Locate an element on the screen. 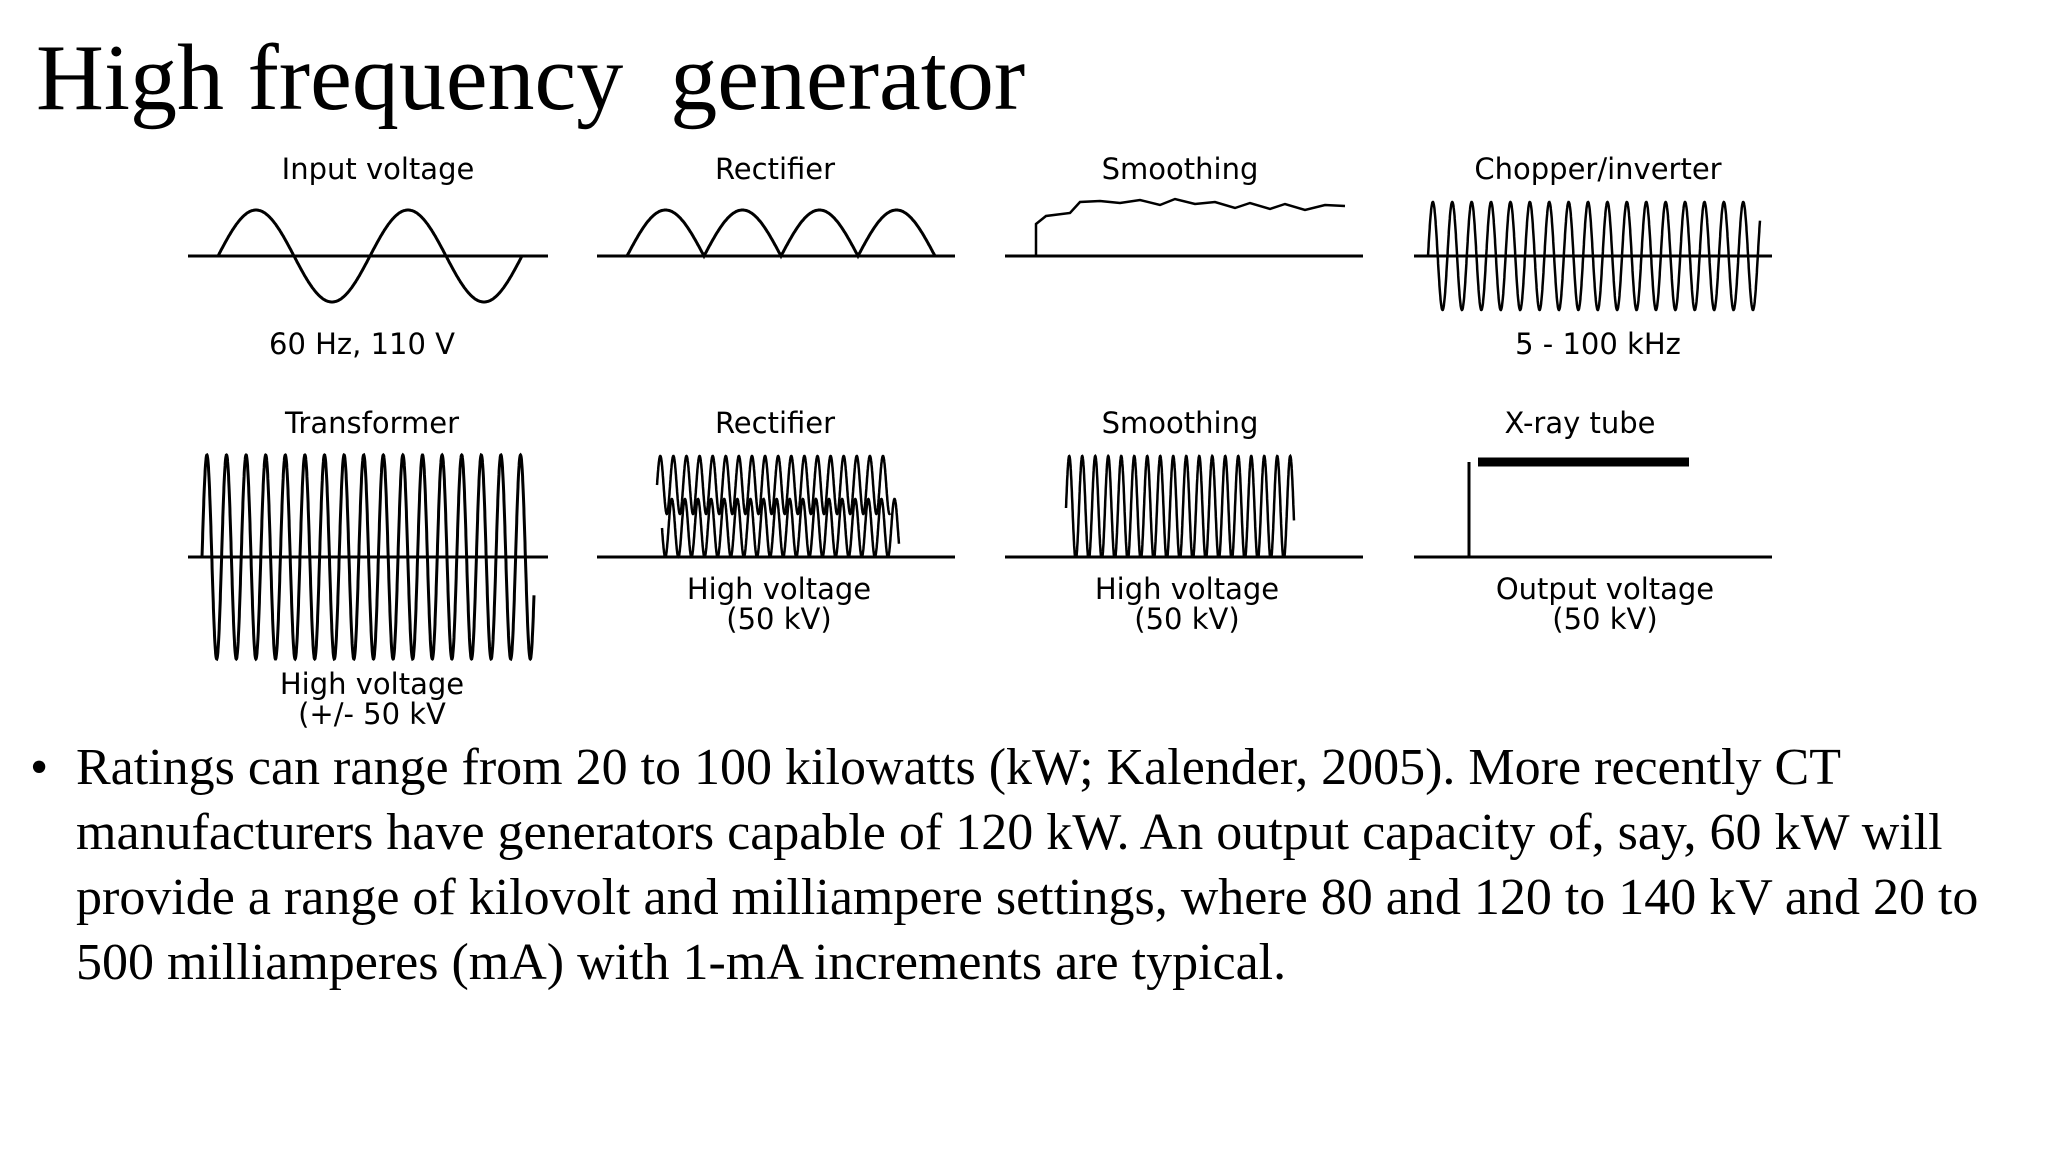  rectified-high-voltage-wave-upper is located at coordinates (773, 485).